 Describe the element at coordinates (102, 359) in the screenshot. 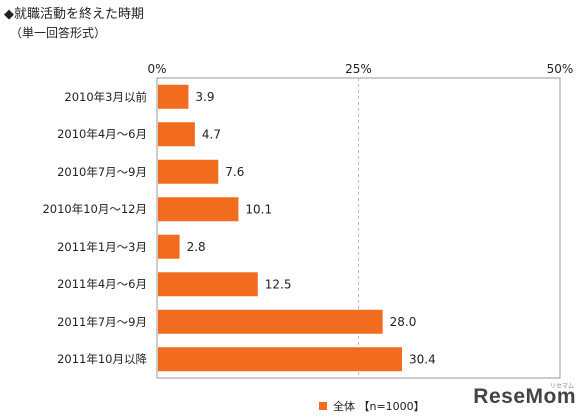

I see `category-label: 2011年10月以降` at that location.